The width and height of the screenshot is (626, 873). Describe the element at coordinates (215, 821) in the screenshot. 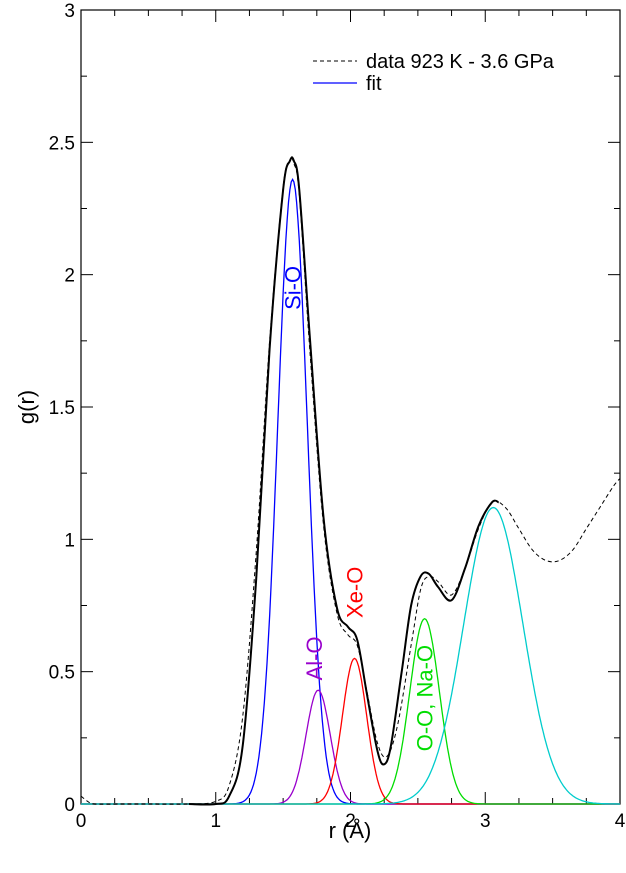

I see `x-tick-label: 1` at that location.